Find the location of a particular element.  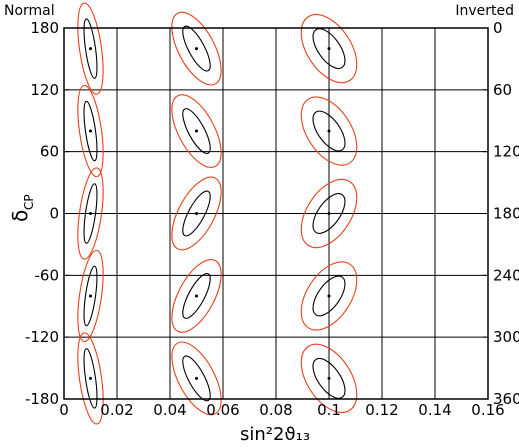

y-tick-label: -180 is located at coordinates (42, 399).